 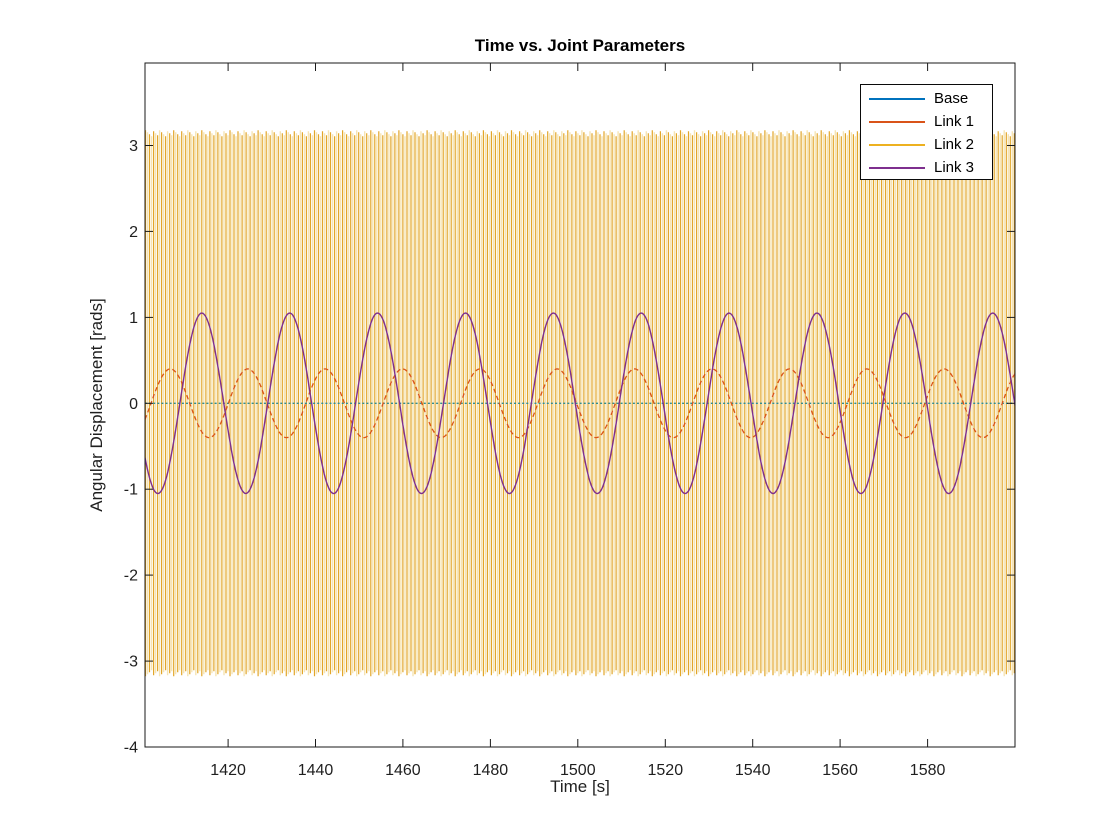 I want to click on x-tick-label: 1480, so click(x=491, y=770).